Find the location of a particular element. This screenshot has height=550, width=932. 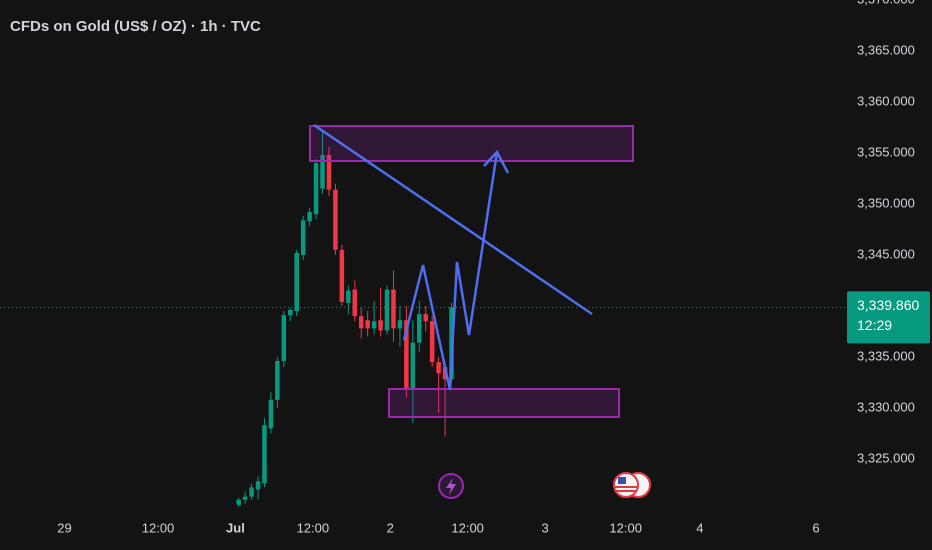

x-tick-label: Jul is located at coordinates (235, 527).